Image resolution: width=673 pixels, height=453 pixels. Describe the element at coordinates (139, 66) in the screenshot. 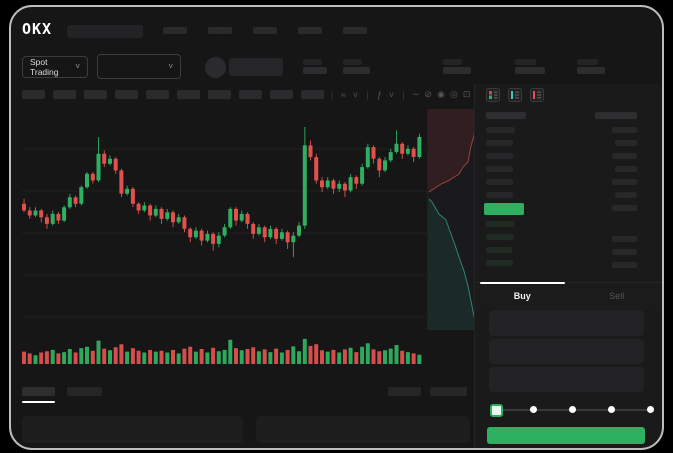

I see `pair-selector-dropdown: ˅` at that location.